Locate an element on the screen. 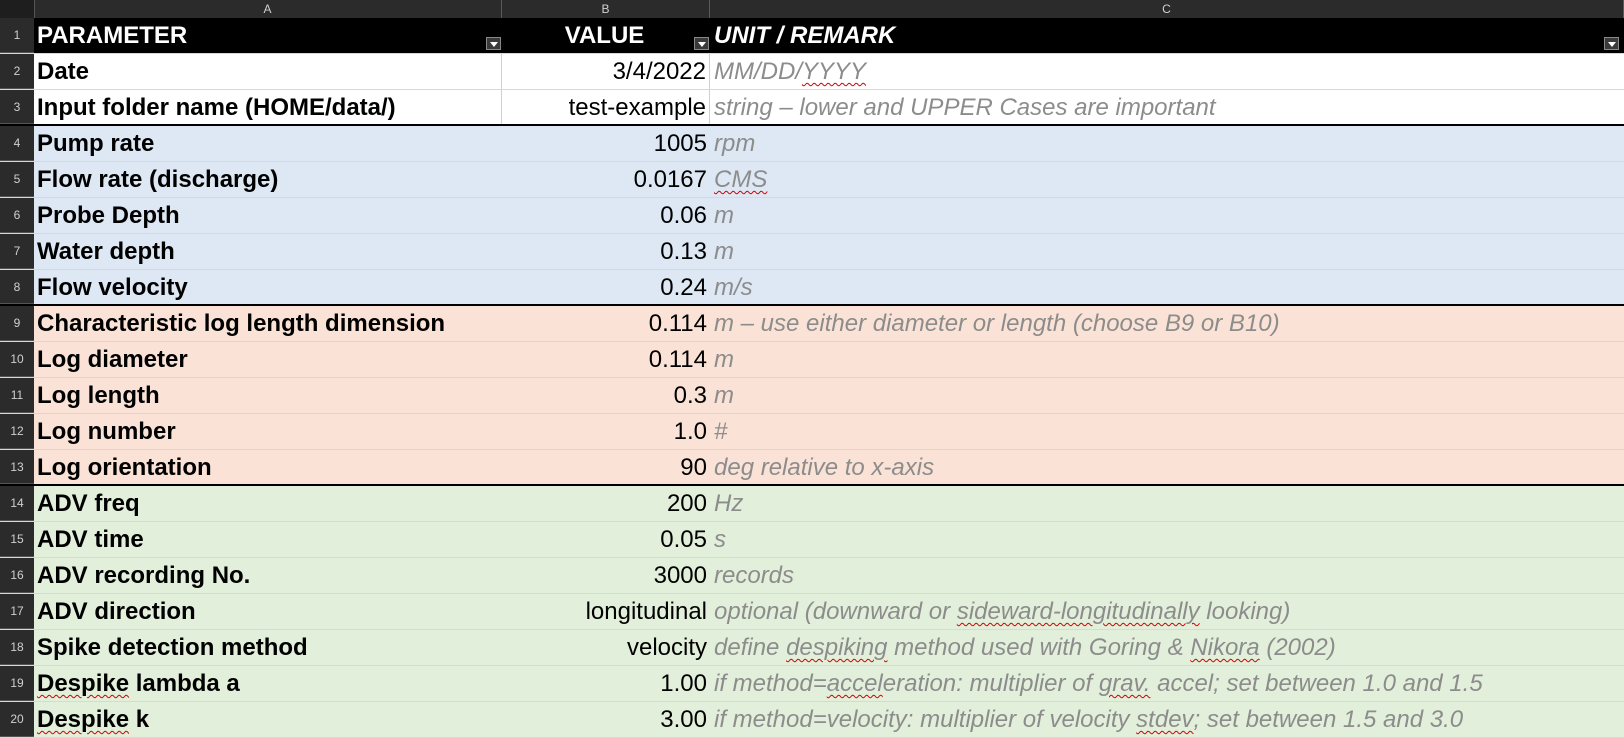 The image size is (1624, 738). row-number: 14 is located at coordinates (17, 503).